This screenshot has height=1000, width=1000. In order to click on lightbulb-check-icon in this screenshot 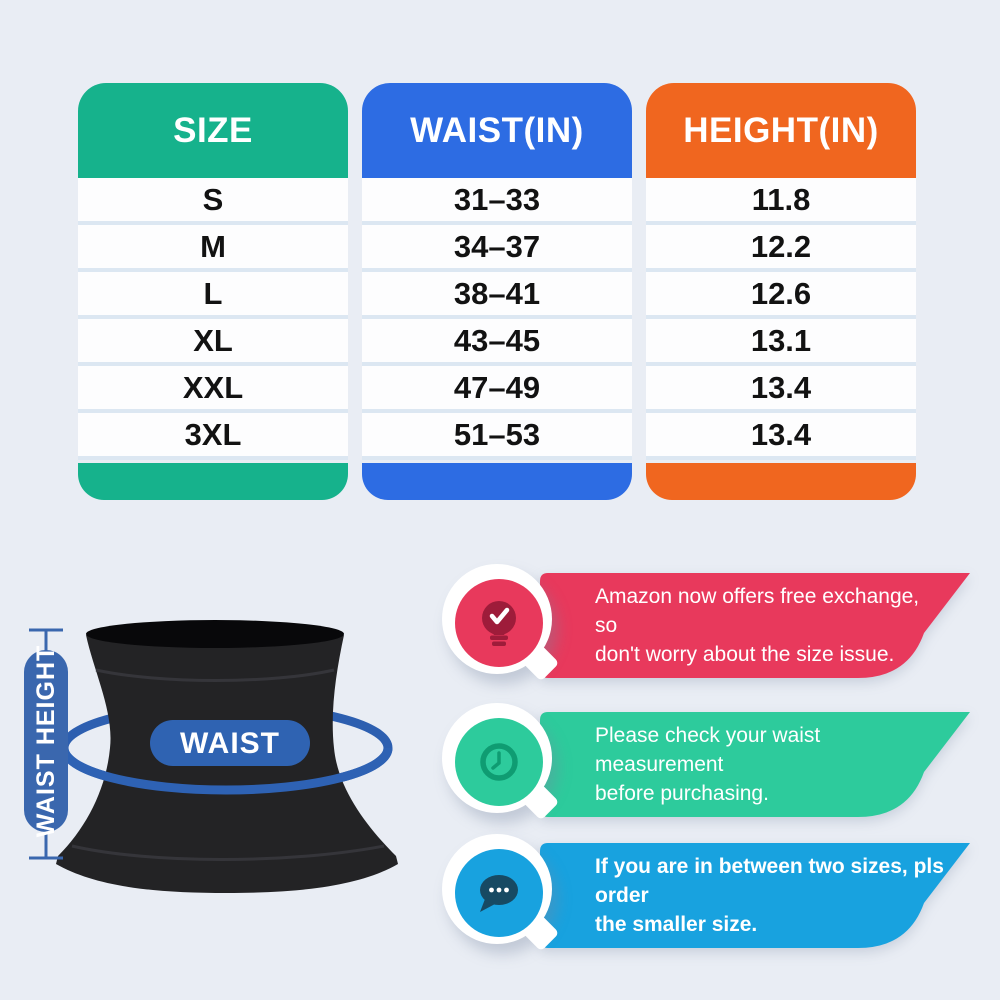, I will do `click(499, 623)`.